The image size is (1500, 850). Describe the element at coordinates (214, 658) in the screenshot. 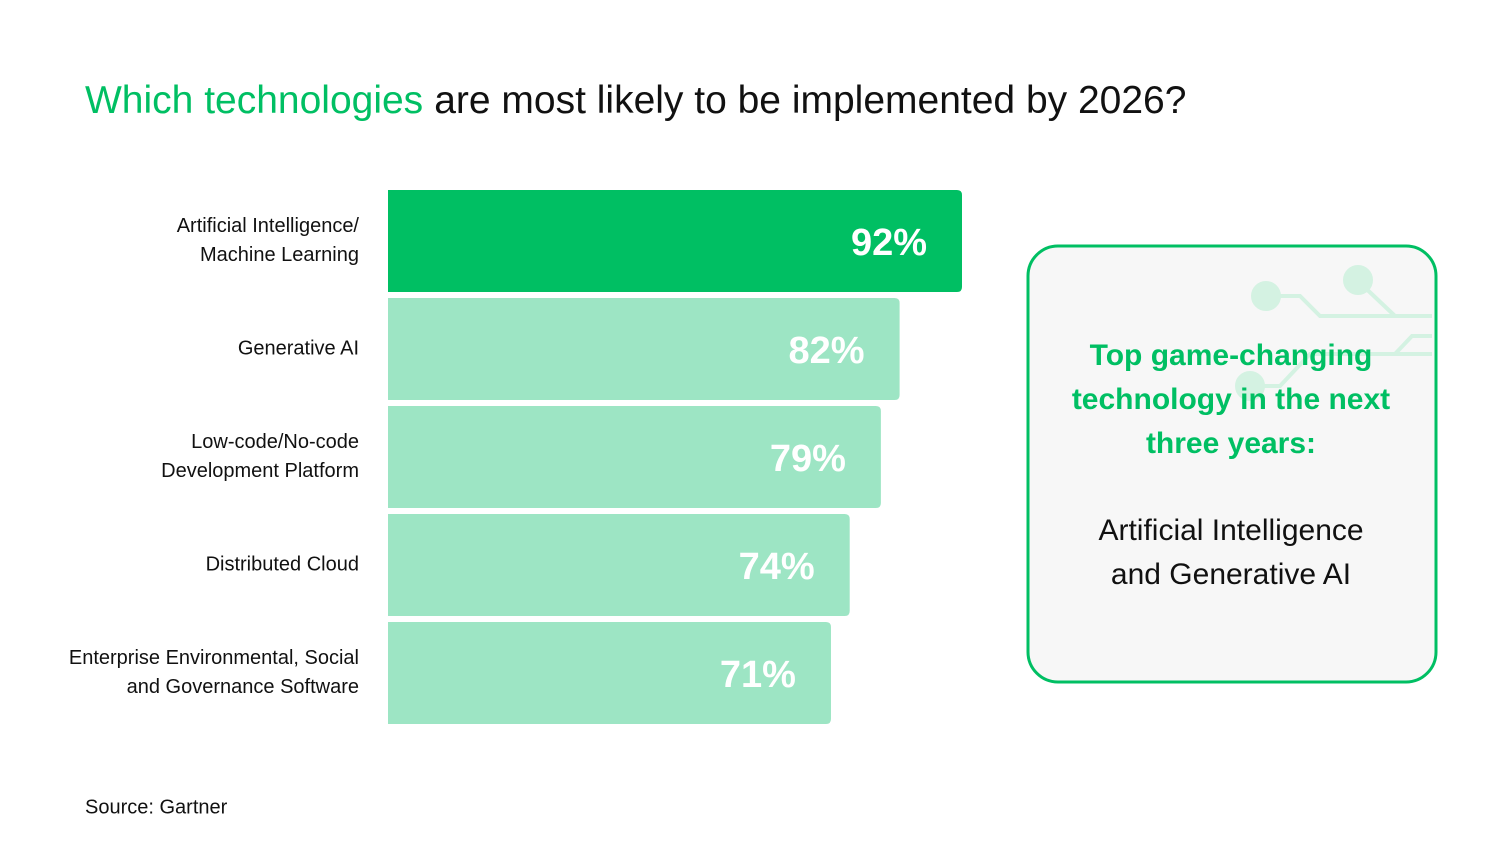

I see `category-label: Enterprise Environmental, Social` at that location.